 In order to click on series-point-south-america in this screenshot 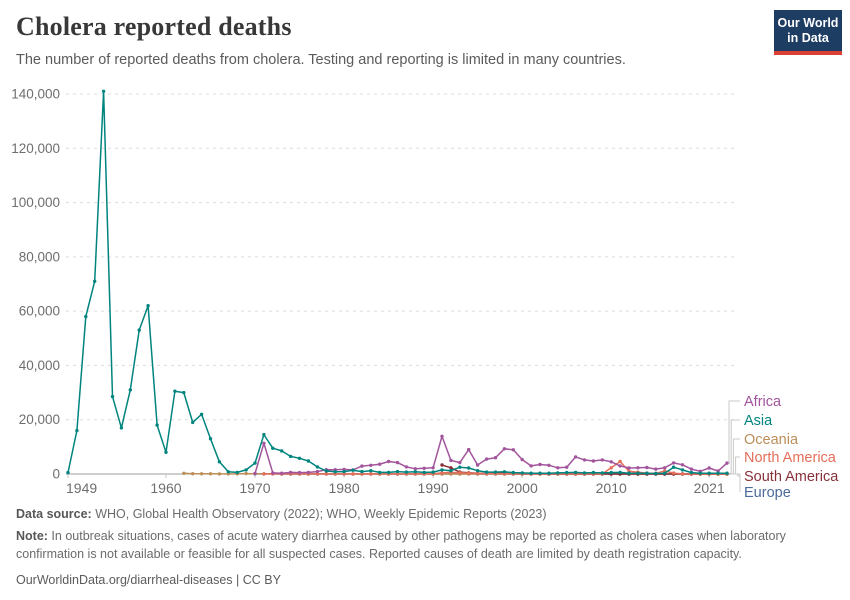, I will do `click(442, 465)`.